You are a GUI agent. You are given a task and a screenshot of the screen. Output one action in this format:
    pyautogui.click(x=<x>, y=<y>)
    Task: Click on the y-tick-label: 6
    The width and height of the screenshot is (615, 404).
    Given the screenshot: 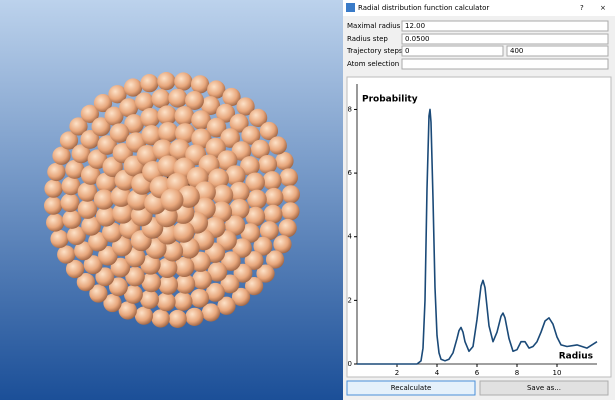 What is the action you would take?
    pyautogui.click(x=350, y=173)
    